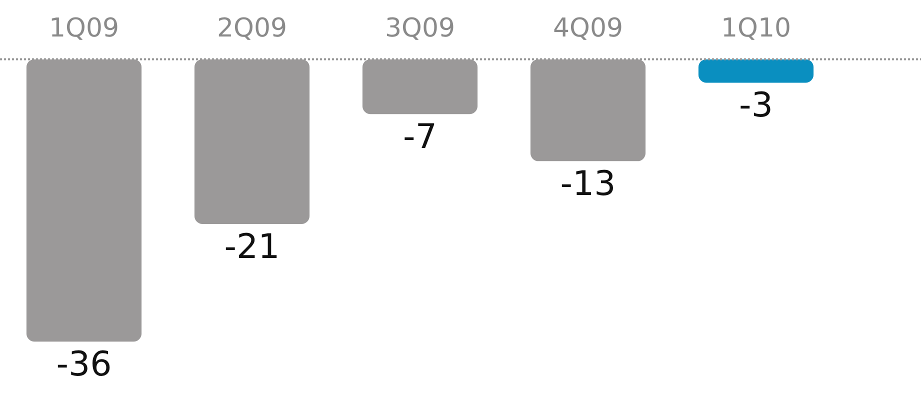 Image resolution: width=921 pixels, height=413 pixels. I want to click on data-label: -7, so click(420, 136).